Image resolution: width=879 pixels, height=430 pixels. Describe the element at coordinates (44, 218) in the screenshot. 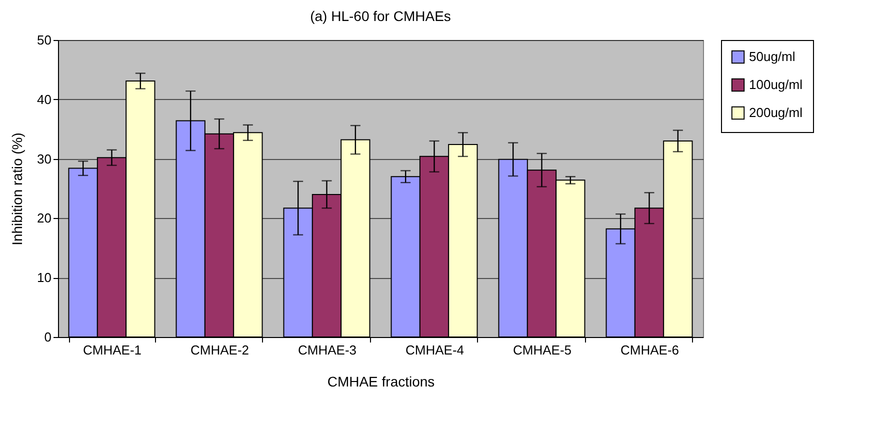

I see `y-tick-label: 20` at that location.